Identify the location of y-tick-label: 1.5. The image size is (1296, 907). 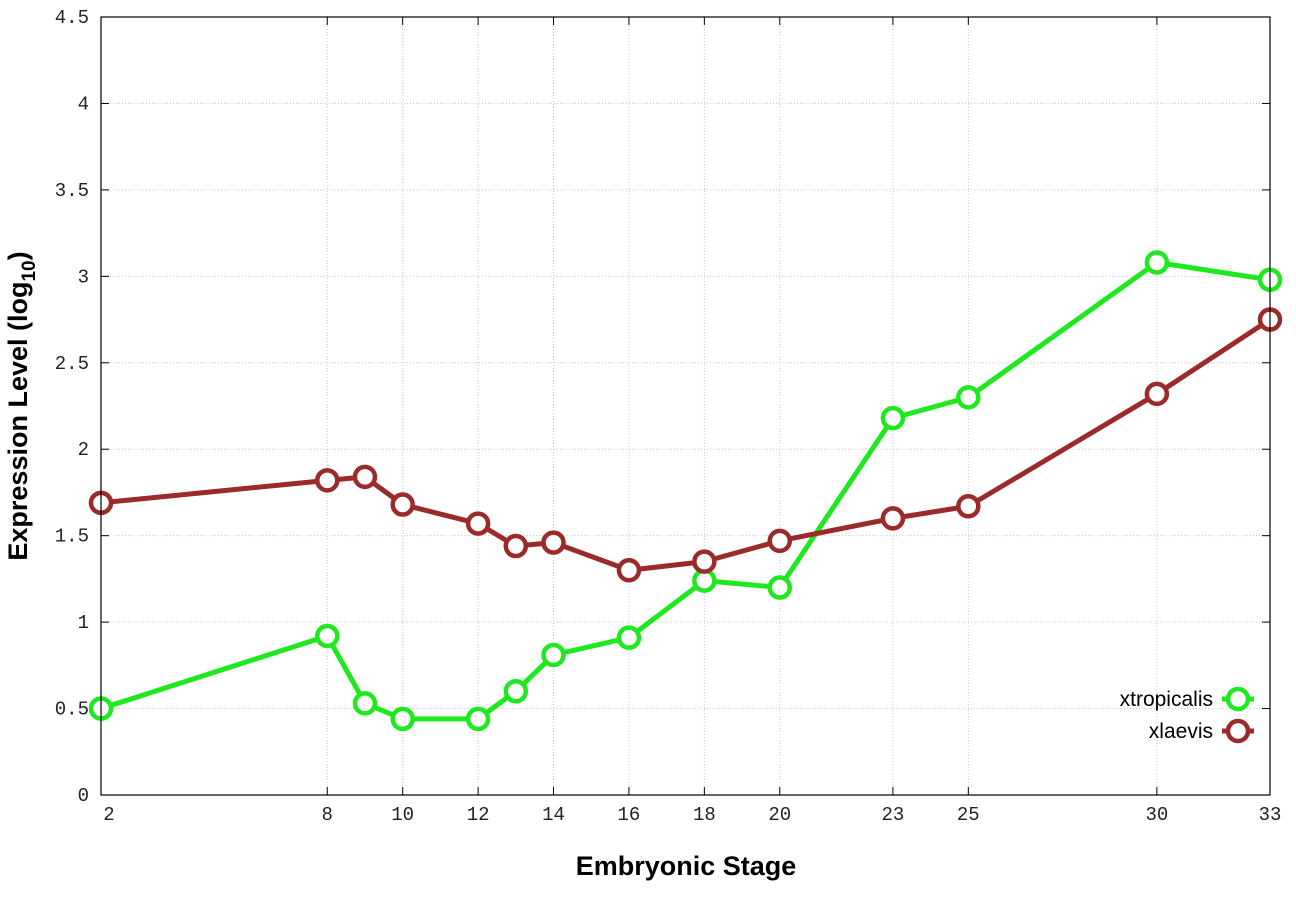
(72, 537).